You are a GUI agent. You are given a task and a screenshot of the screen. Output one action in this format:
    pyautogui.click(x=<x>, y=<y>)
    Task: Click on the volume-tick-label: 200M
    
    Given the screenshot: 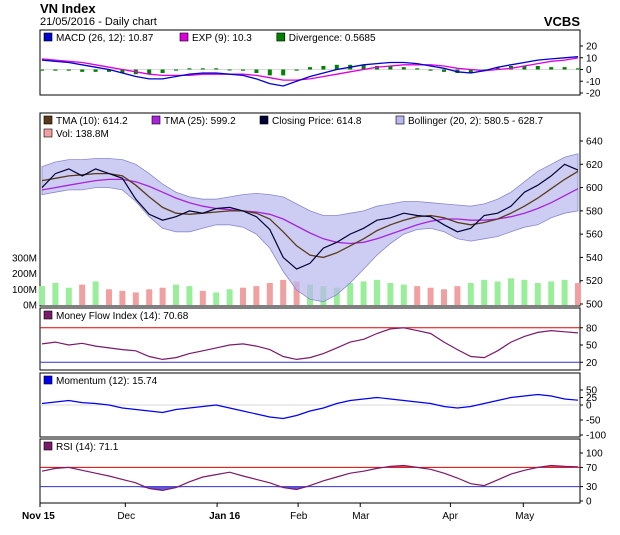 What is the action you would take?
    pyautogui.click(x=24, y=274)
    